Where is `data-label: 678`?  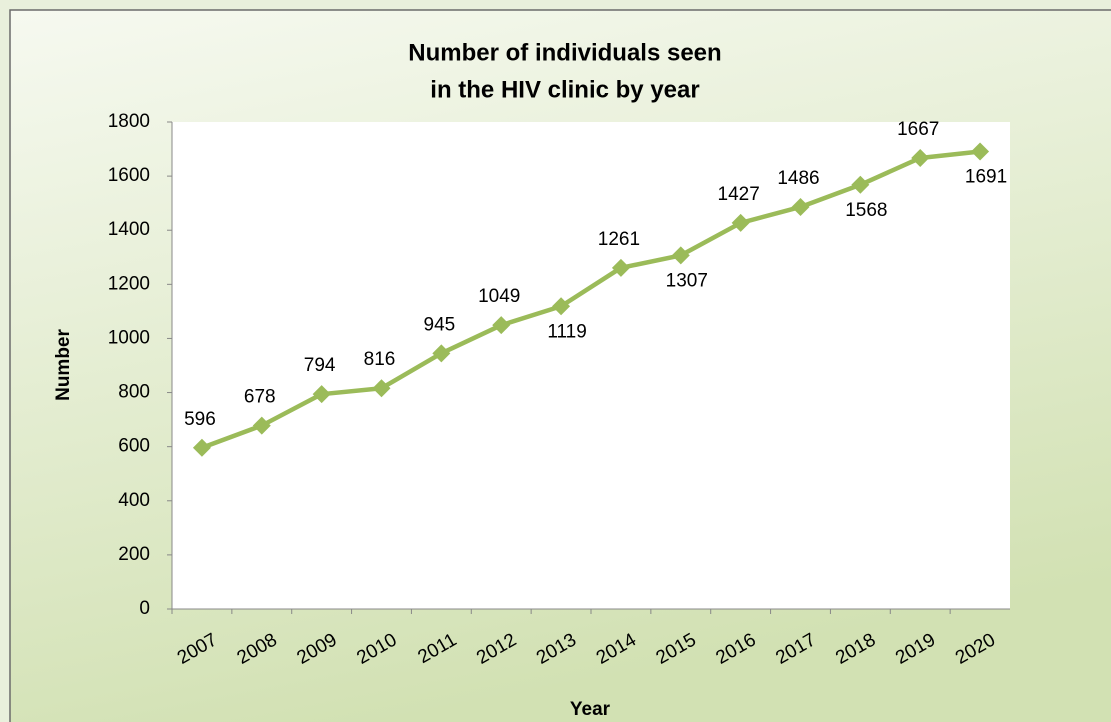 data-label: 678 is located at coordinates (260, 397).